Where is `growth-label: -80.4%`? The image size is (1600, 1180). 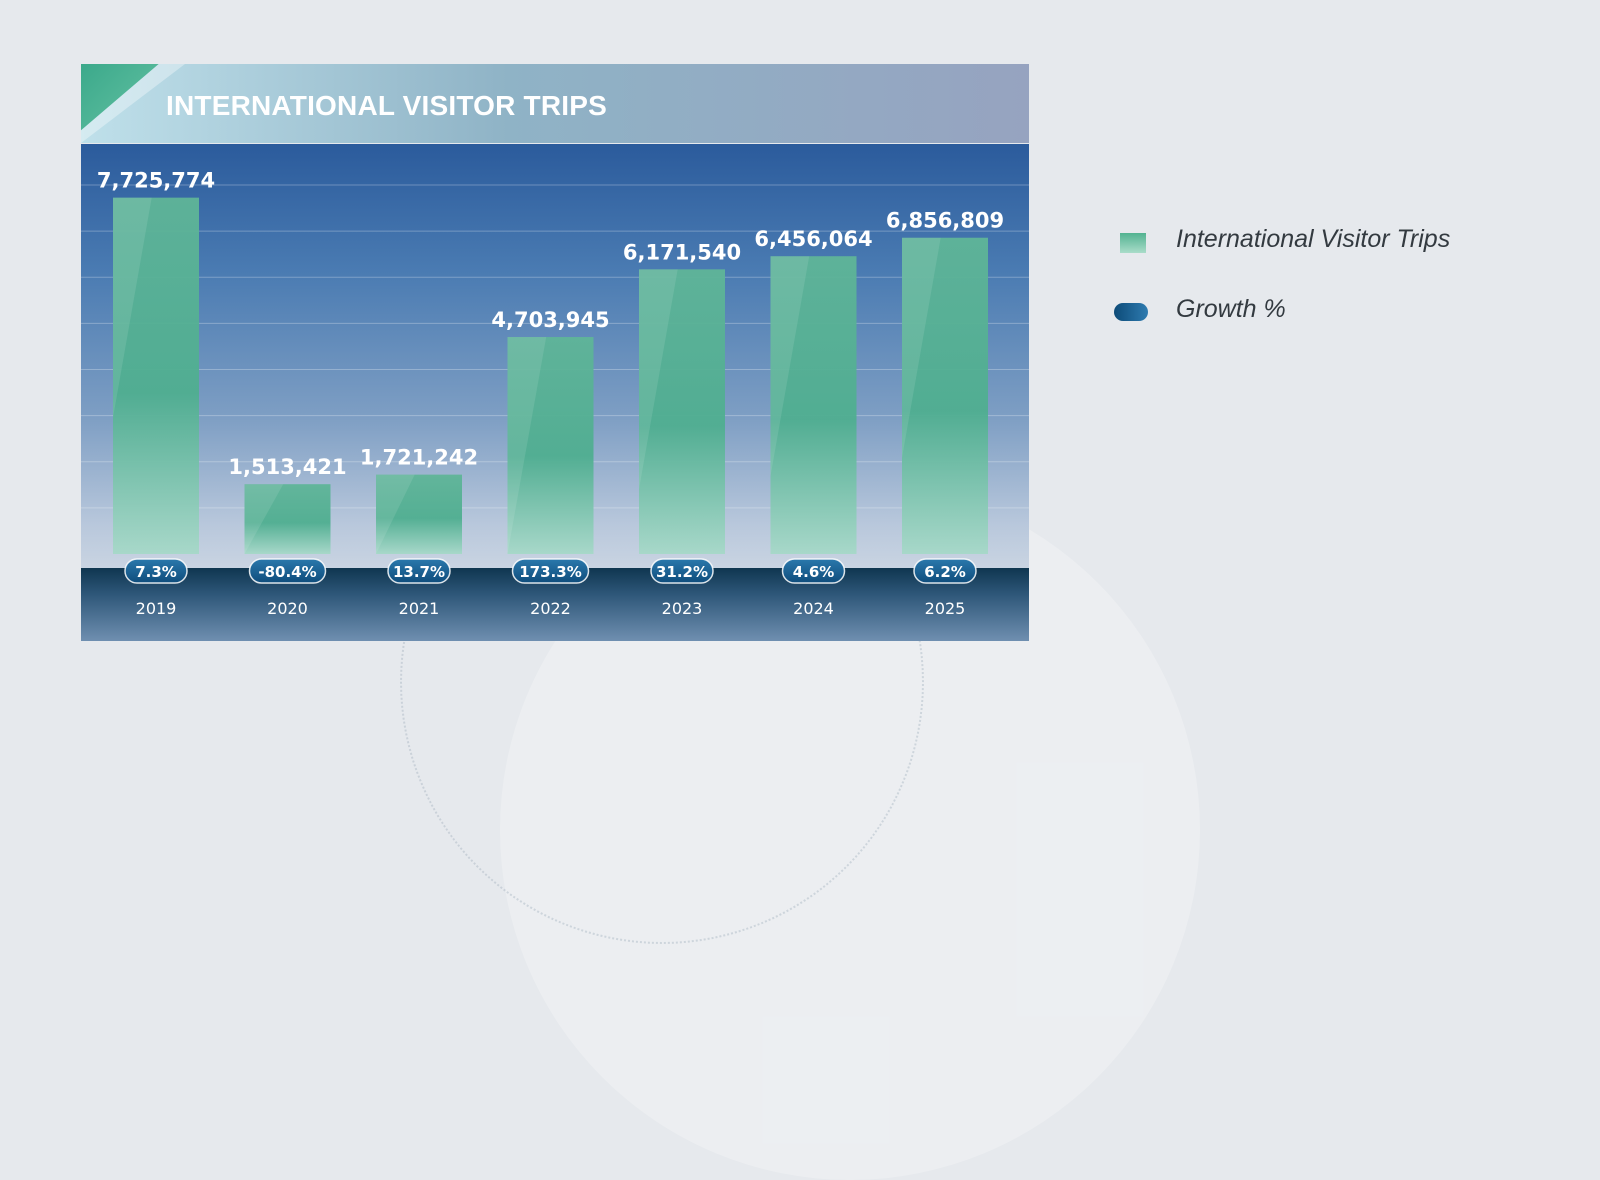 growth-label: -80.4% is located at coordinates (287, 572).